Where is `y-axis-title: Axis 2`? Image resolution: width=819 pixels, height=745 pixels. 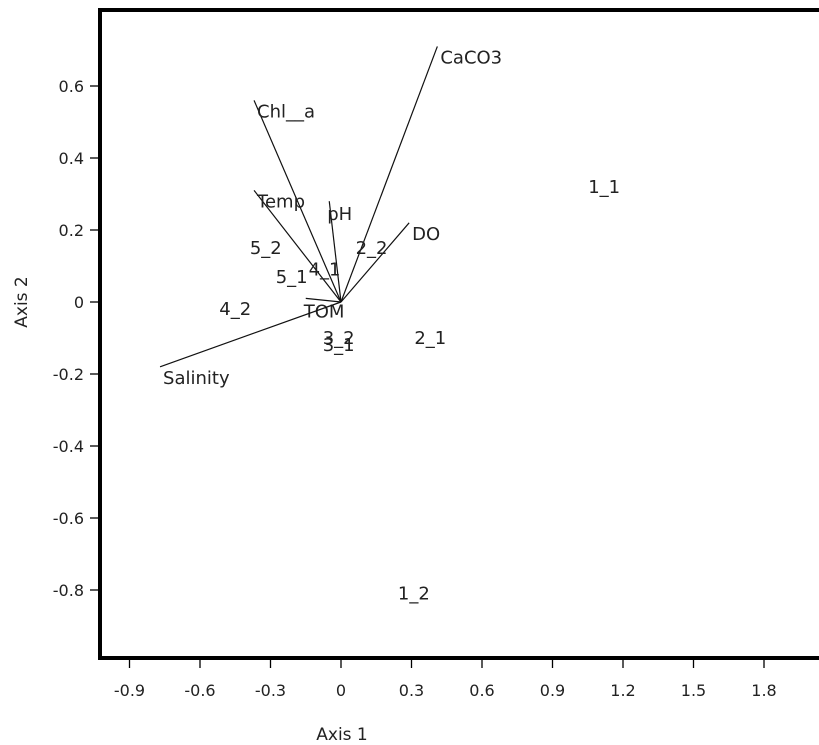 y-axis-title: Axis 2 is located at coordinates (22, 302).